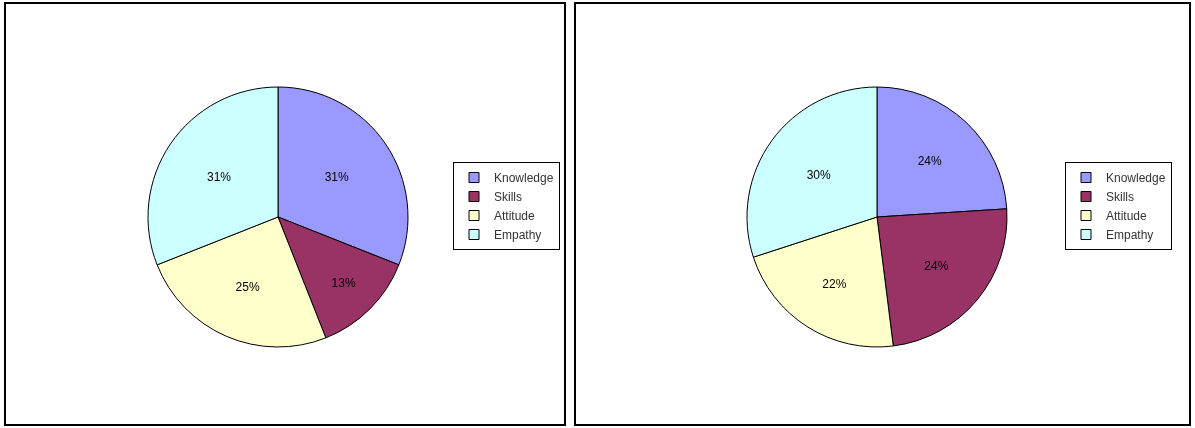 Image resolution: width=1195 pixels, height=428 pixels. I want to click on data-label: 25%, so click(247, 286).